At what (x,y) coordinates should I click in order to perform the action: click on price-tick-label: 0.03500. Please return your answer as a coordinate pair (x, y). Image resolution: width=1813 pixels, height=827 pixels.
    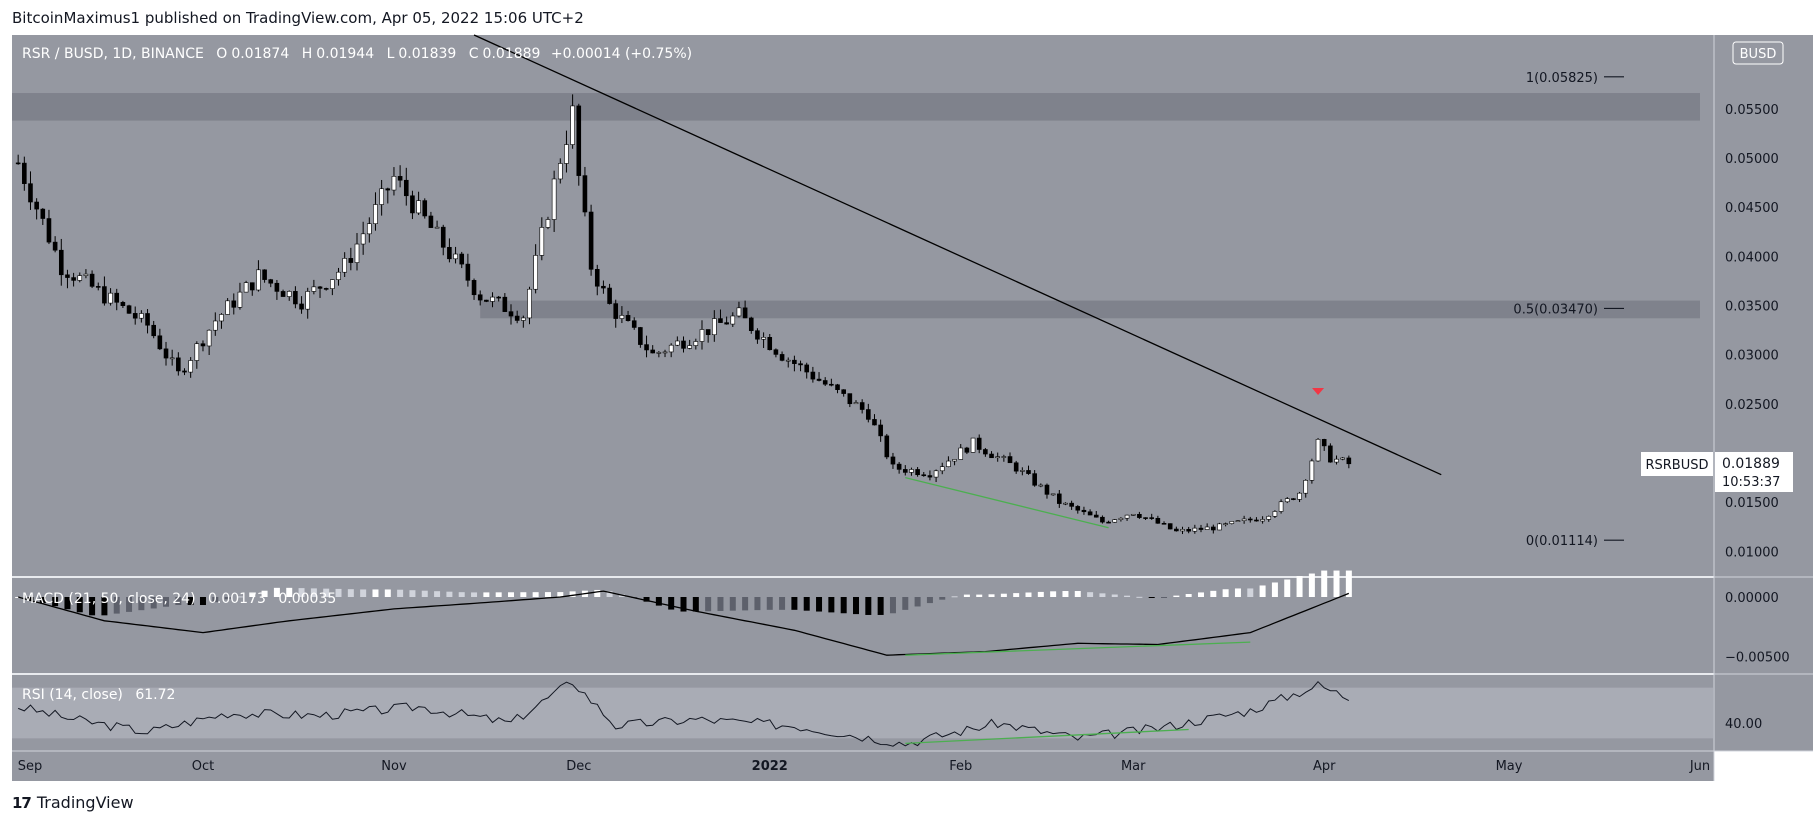
    Looking at the image, I should click on (1752, 307).